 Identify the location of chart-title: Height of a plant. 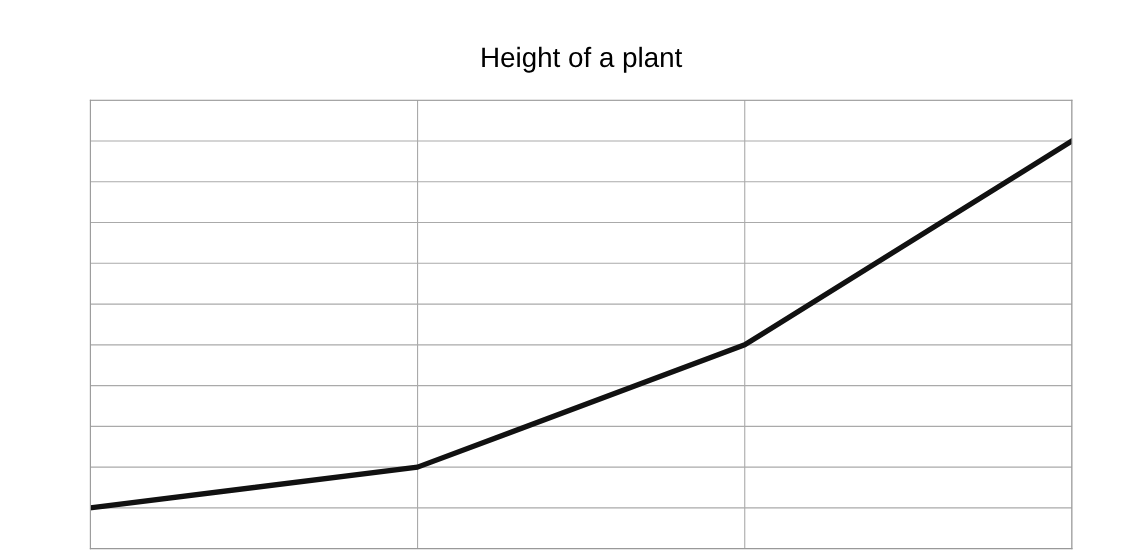
(582, 59).